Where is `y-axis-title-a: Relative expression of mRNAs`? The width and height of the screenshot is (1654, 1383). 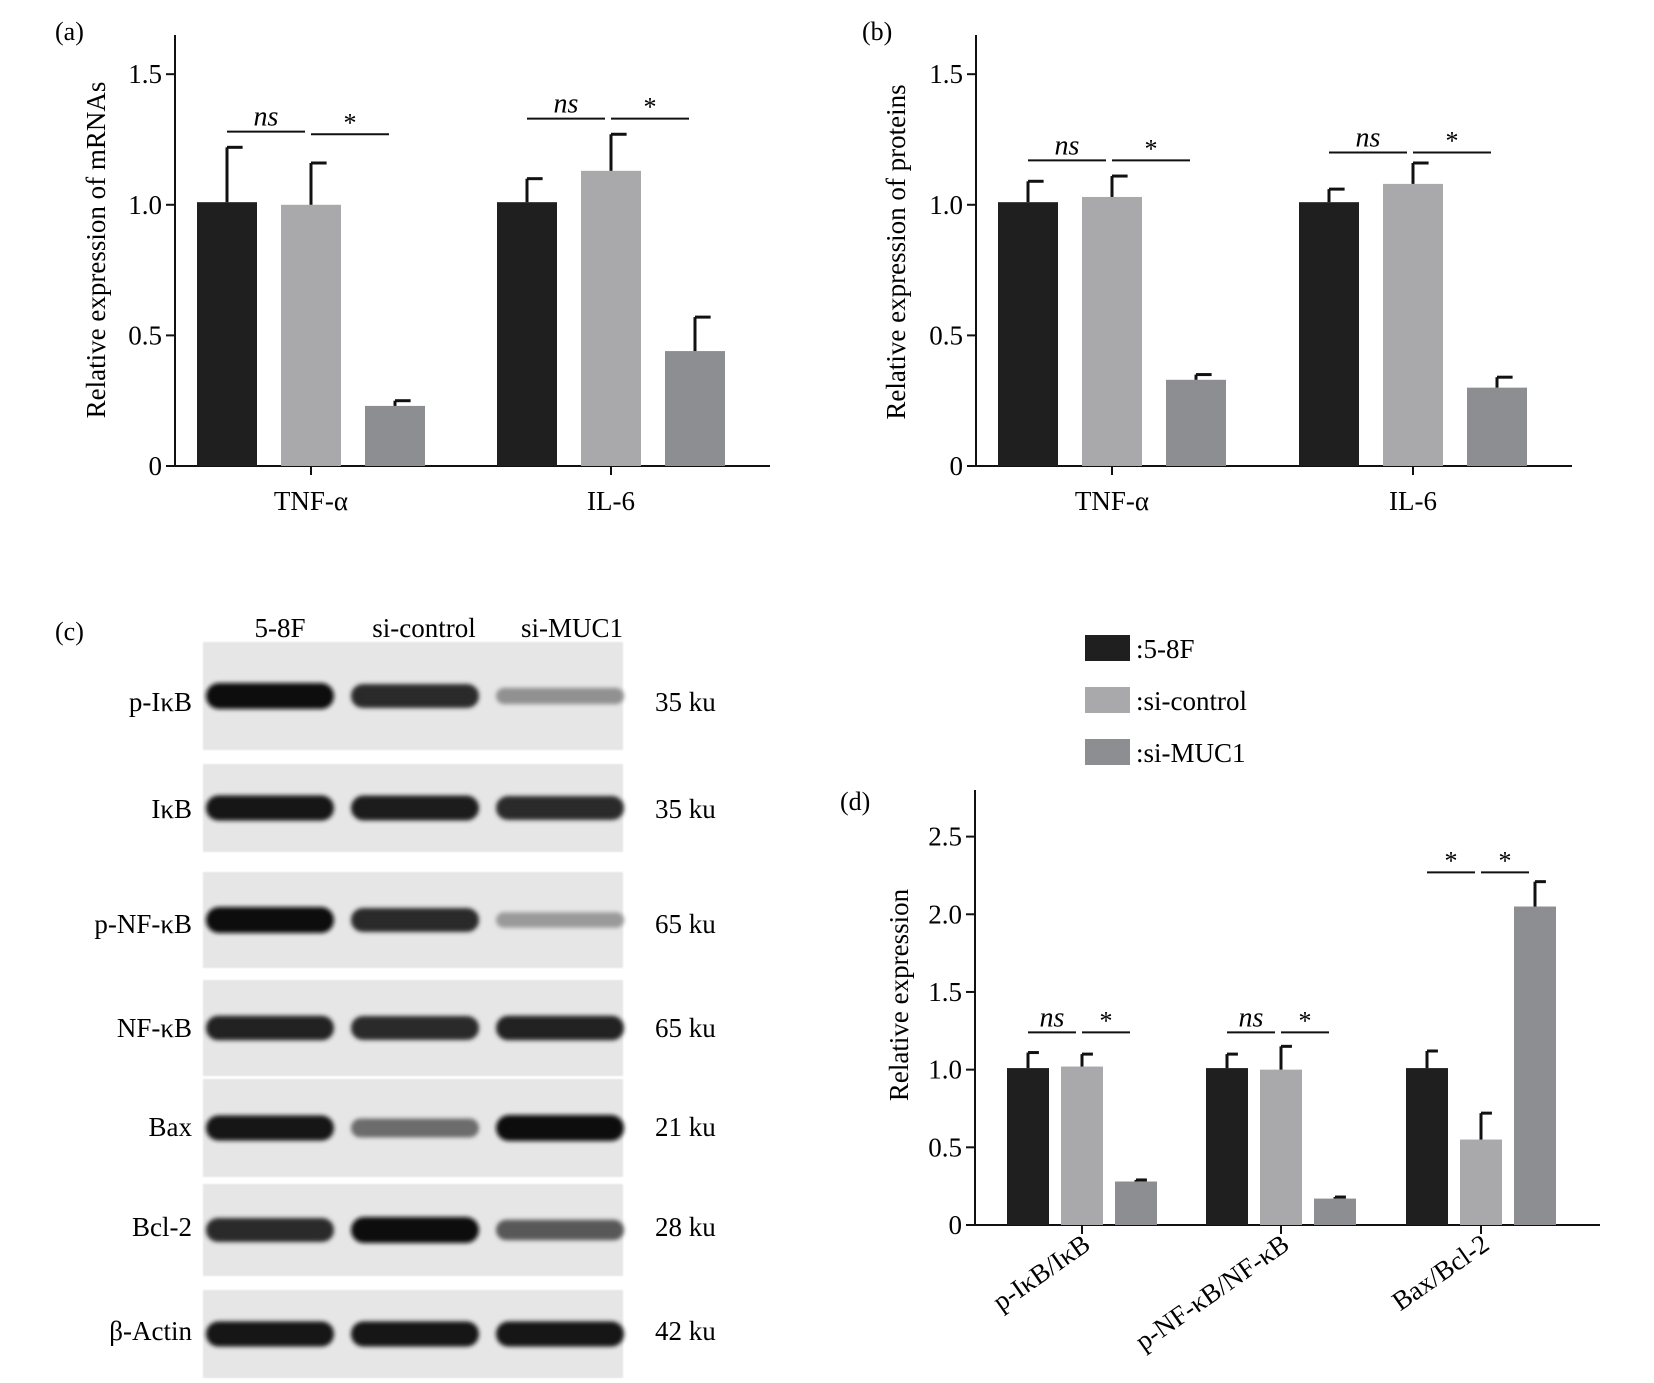 y-axis-title-a: Relative expression of mRNAs is located at coordinates (96, 250).